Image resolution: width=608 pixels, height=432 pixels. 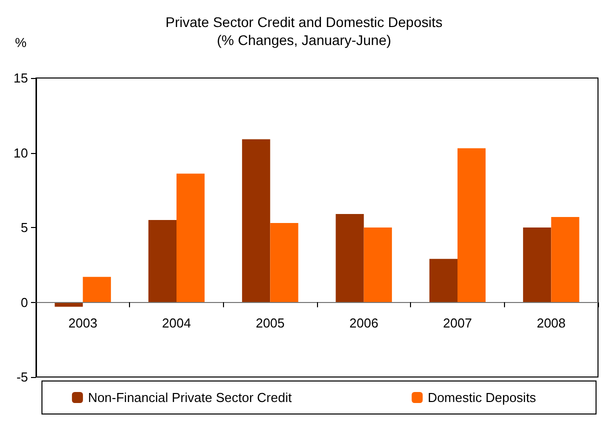 I want to click on y-tick-label: 15, so click(x=21, y=78).